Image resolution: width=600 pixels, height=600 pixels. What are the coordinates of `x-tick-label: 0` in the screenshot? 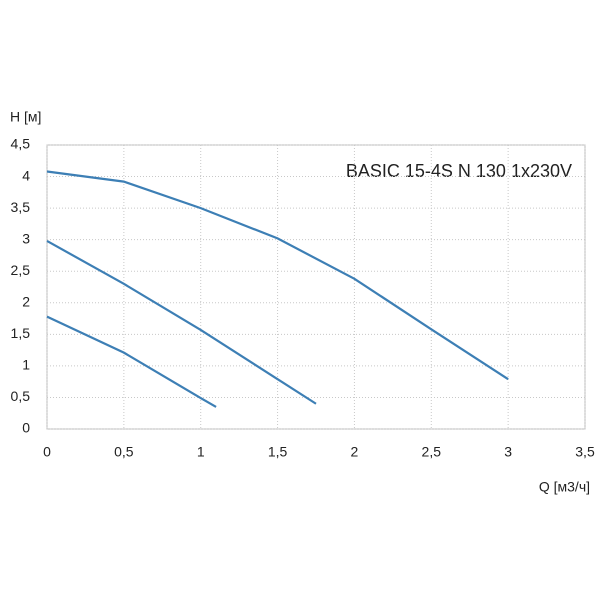 It's located at (47, 452).